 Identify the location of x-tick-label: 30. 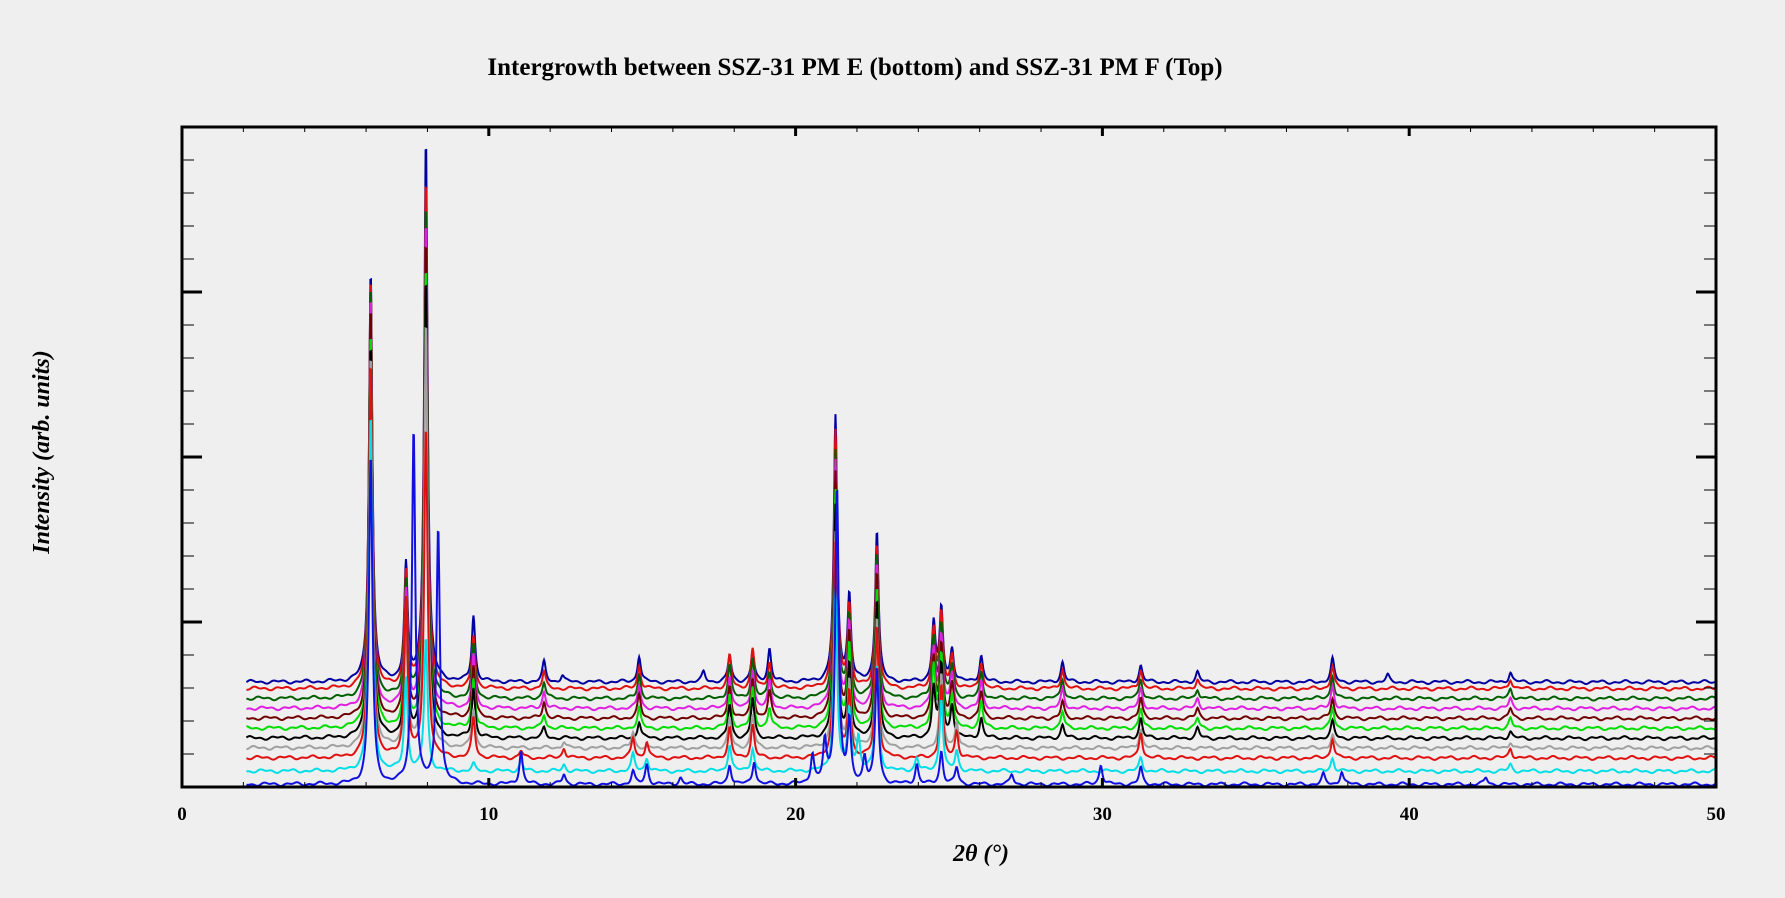
(1102, 814).